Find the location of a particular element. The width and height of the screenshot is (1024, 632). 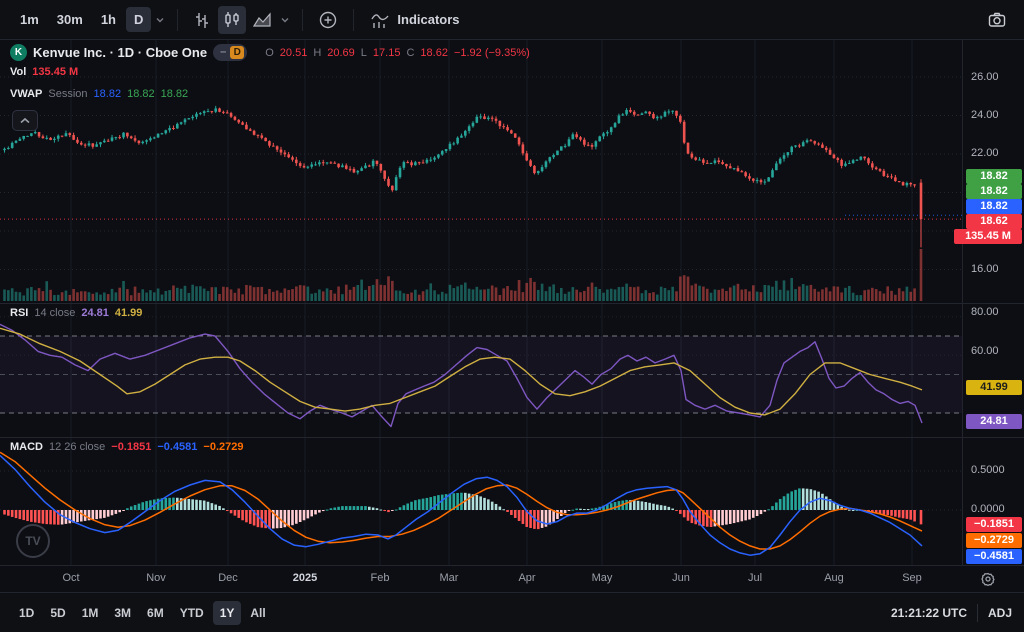

range-buttons: 1D 5D 1M 3M 6M YTD 1Y All is located at coordinates (142, 612).